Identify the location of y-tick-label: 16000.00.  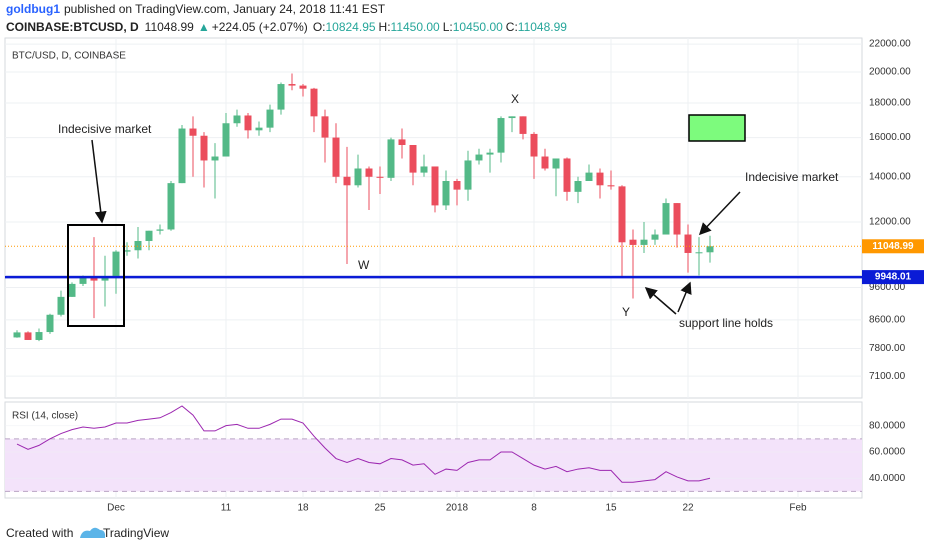
(890, 137).